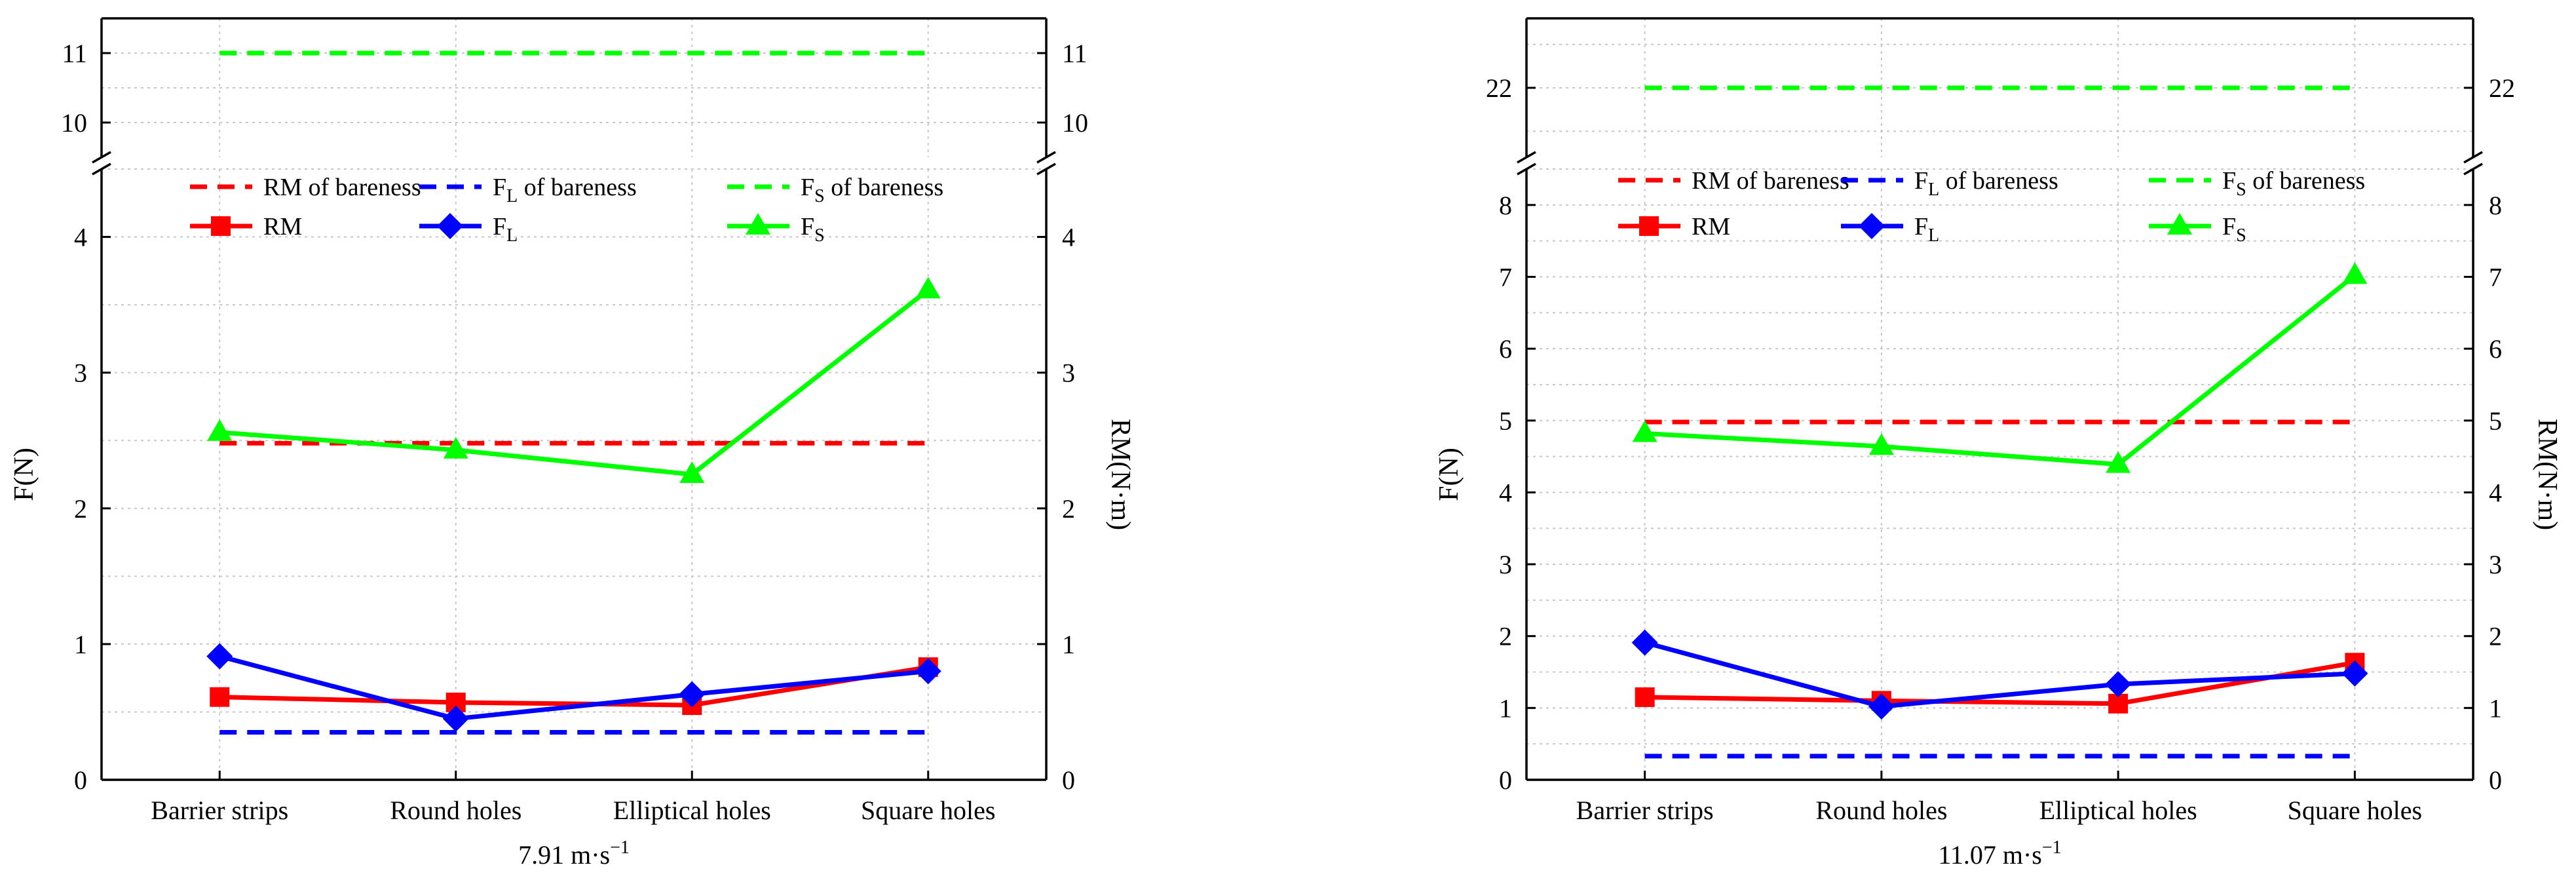 This screenshot has width=2576, height=884. I want to click on legend-label: RM of bareness, so click(342, 187).